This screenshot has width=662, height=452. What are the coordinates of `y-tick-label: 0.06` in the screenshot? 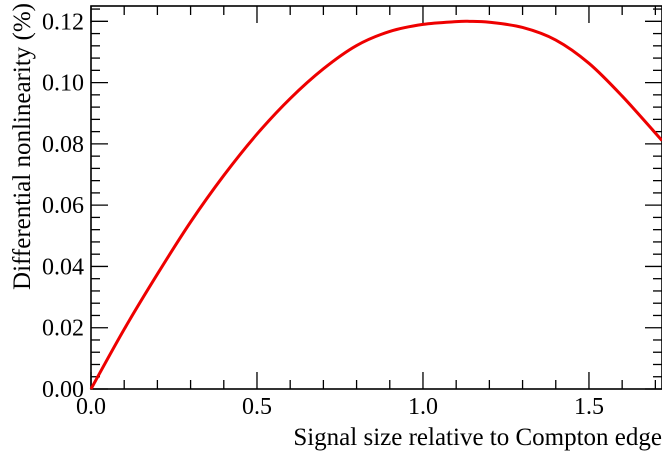 It's located at (63, 206).